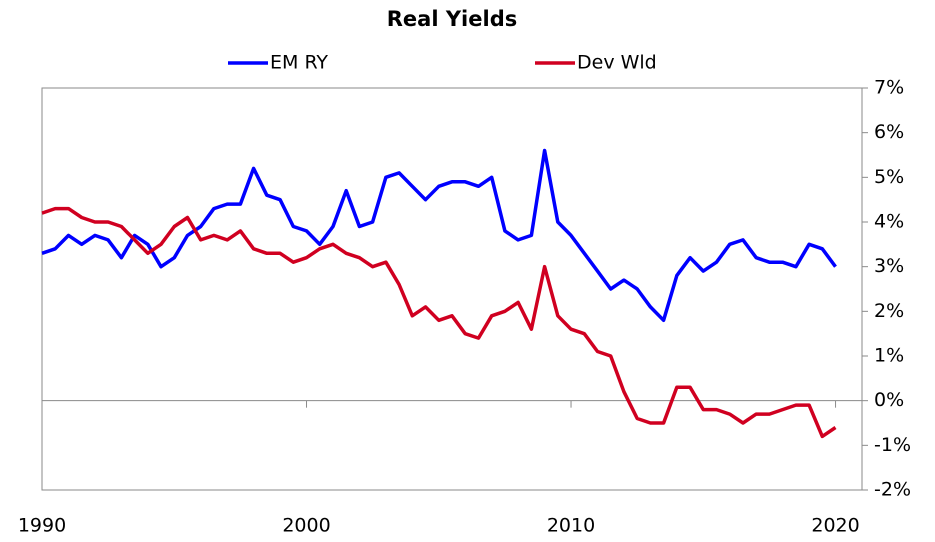  Describe the element at coordinates (889, 311) in the screenshot. I see `y-tick-label: 2%` at that location.